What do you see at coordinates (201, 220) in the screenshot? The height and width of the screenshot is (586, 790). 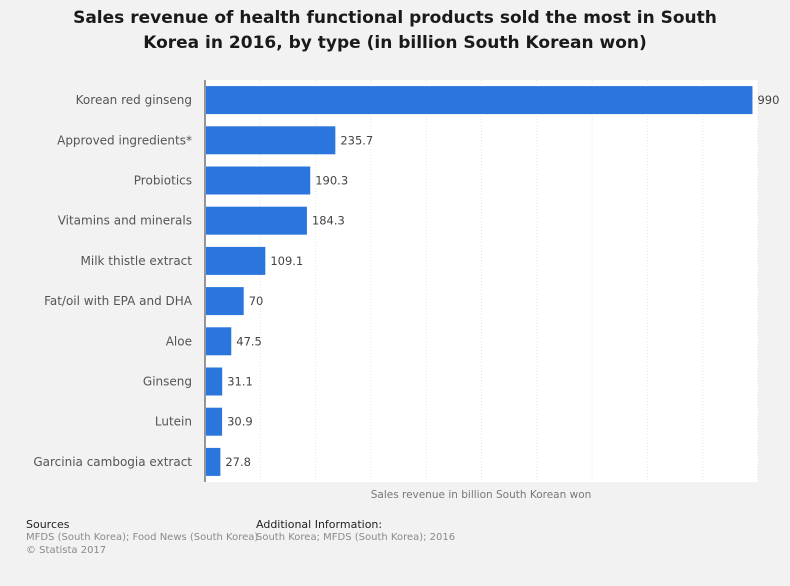 I see `bar-group: Vitamins and minerals 184.3` at bounding box center [201, 220].